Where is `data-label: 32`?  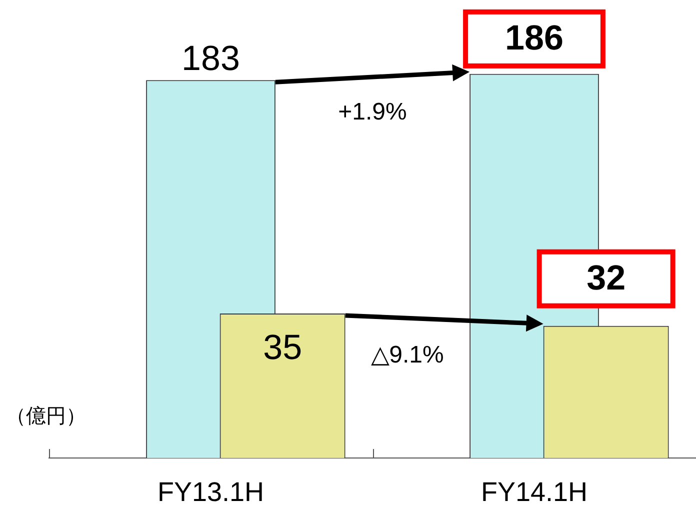 data-label: 32 is located at coordinates (606, 278).